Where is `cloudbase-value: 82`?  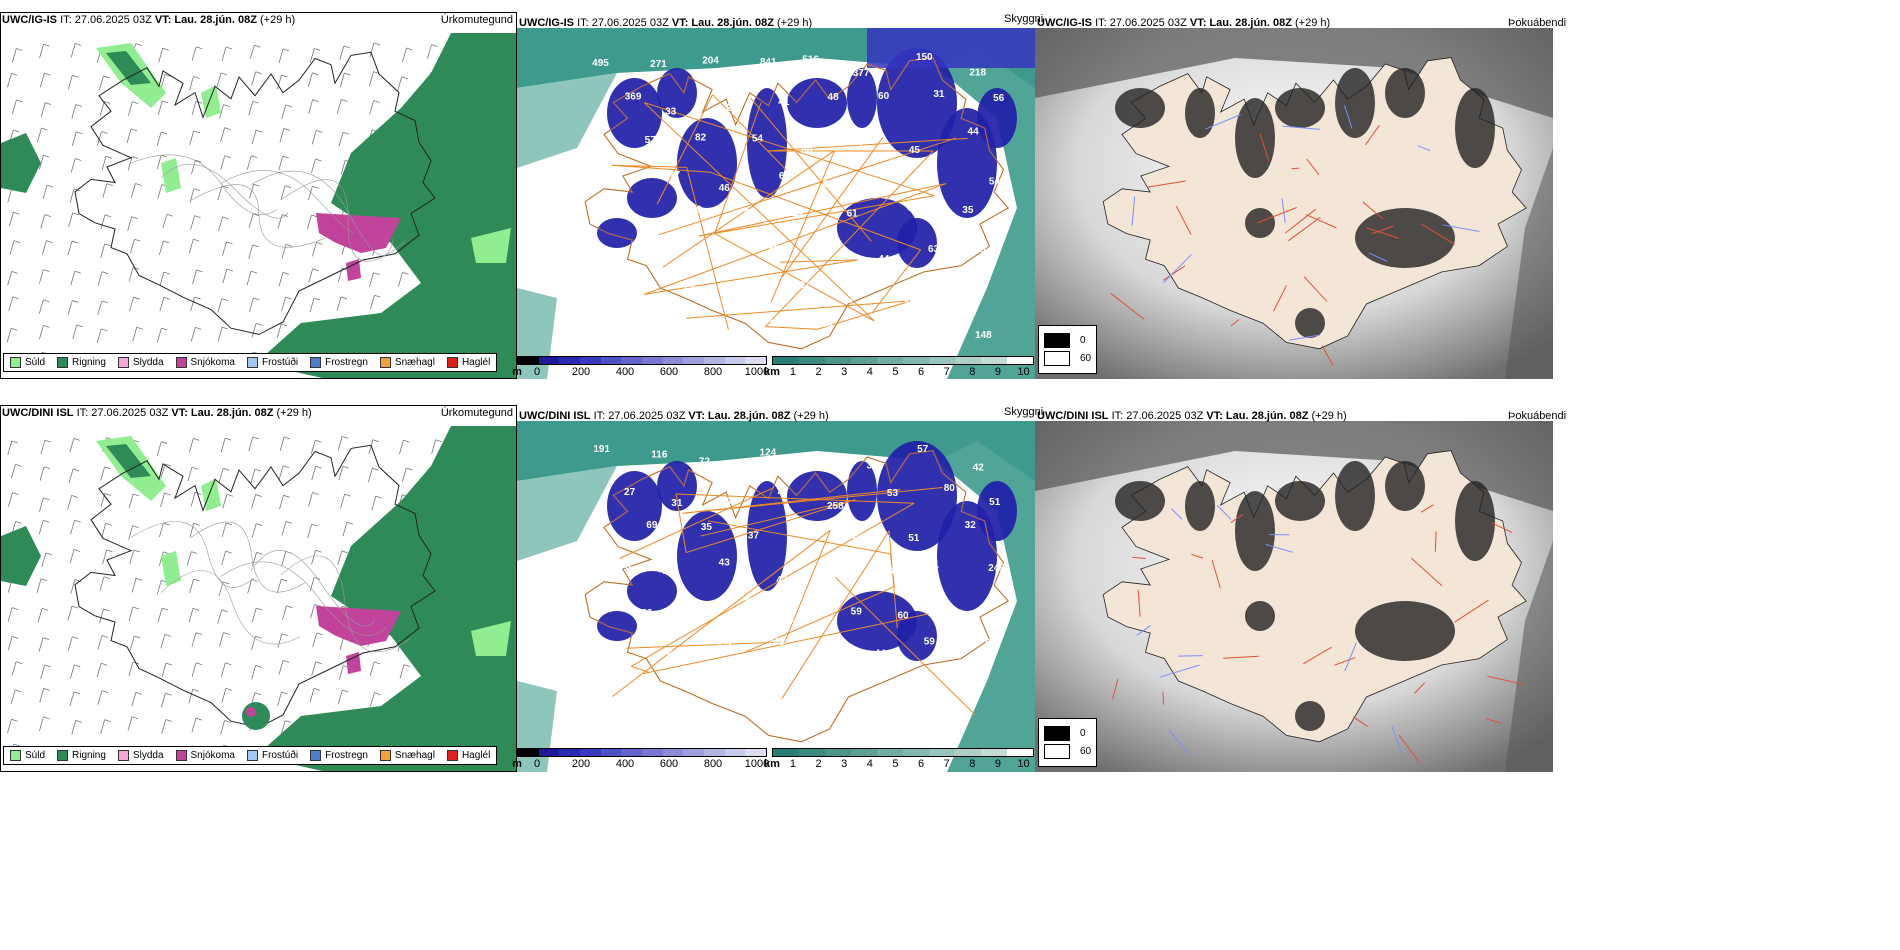
cloudbase-value: 82 is located at coordinates (614, 341).